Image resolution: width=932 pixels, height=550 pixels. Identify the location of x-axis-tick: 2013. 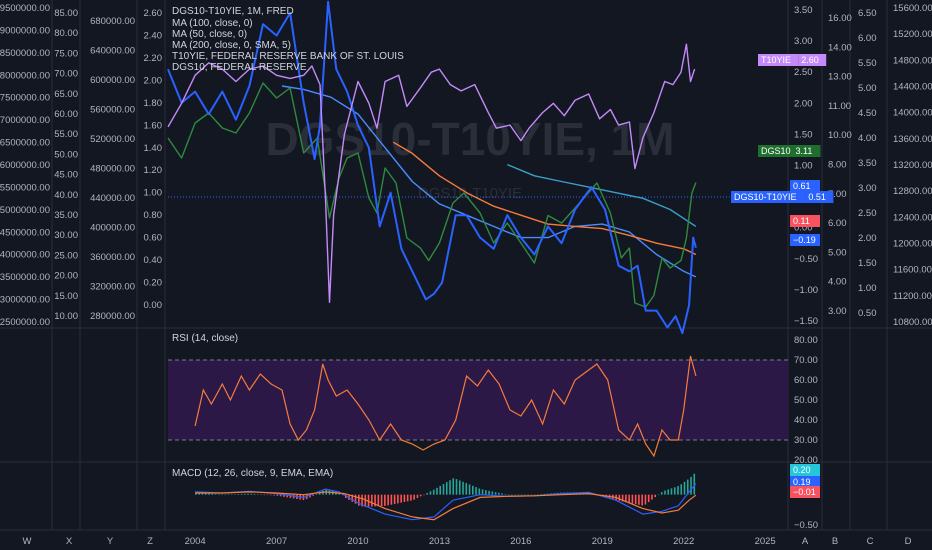
(439, 541).